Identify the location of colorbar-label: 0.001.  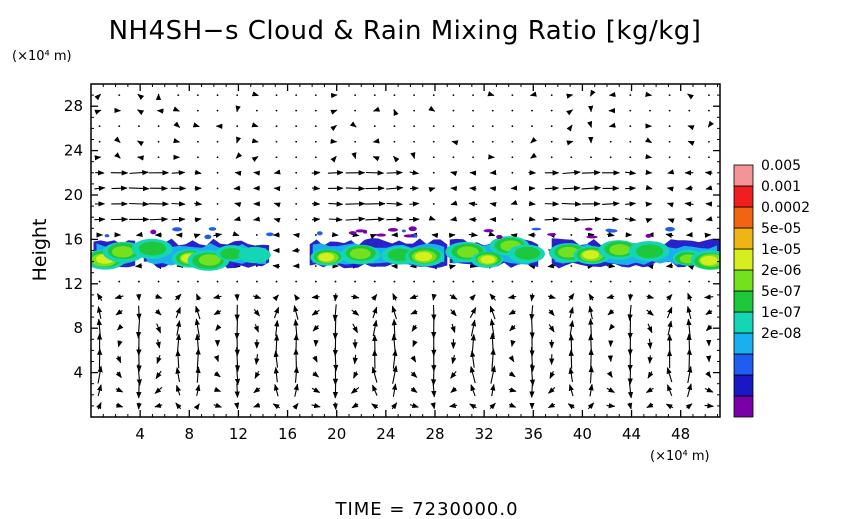
(781, 187).